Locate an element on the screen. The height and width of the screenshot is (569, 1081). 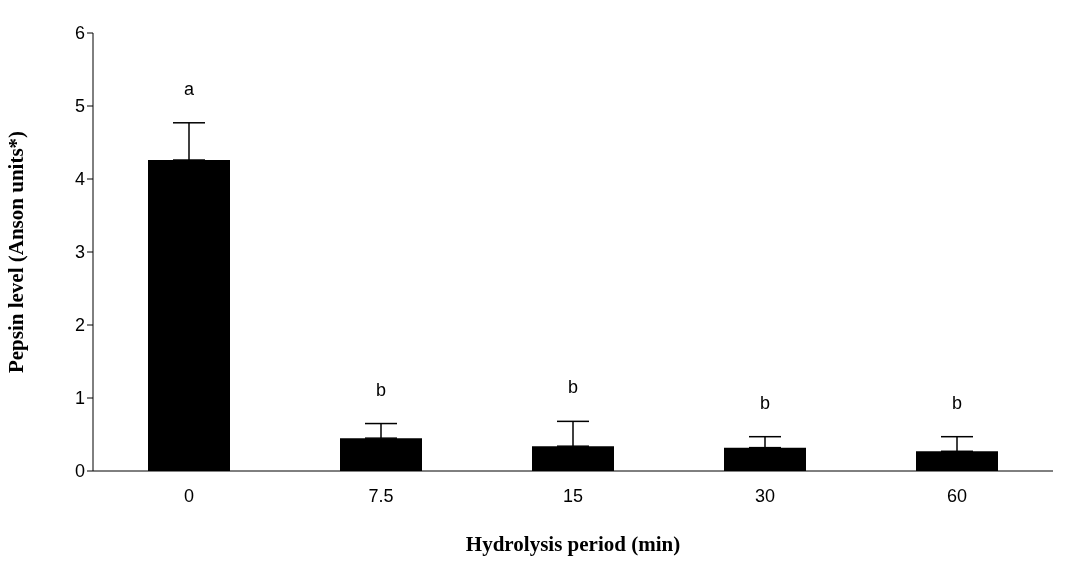
y-axis-title: Pepsin level (Anson units*) is located at coordinates (16, 252).